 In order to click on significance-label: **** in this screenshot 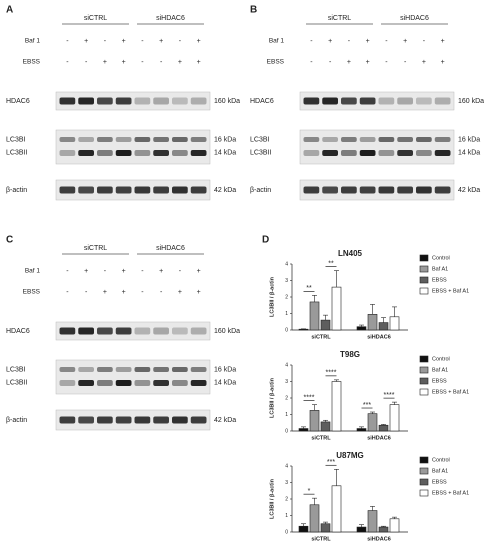, I will do `click(331, 373)`.